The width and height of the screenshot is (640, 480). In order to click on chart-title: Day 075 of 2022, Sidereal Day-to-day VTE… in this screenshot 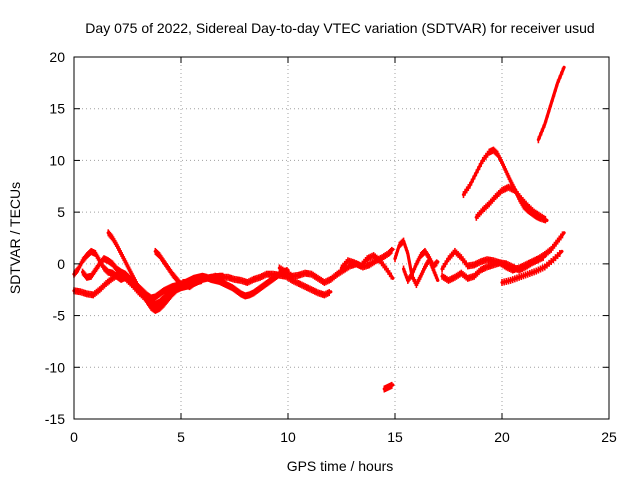, I will do `click(339, 28)`.